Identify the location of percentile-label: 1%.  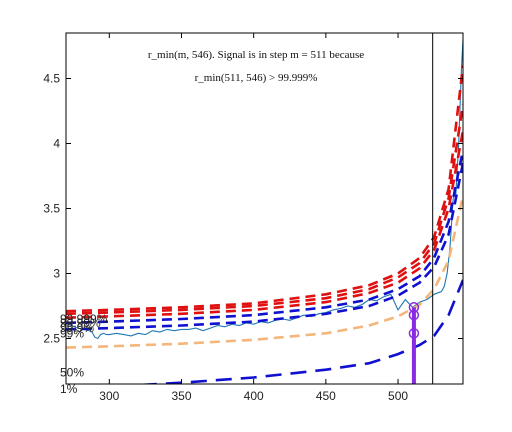
(69, 389).